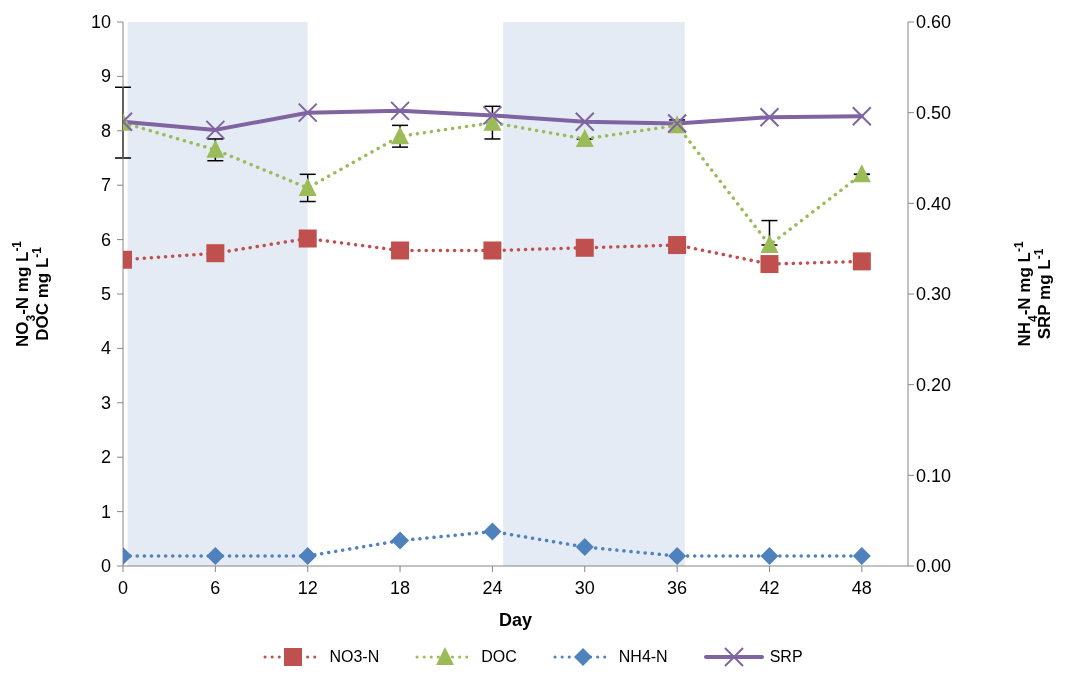 Image resolution: width=1086 pixels, height=685 pixels. What do you see at coordinates (499, 657) in the screenshot?
I see `legend-label: DOC` at bounding box center [499, 657].